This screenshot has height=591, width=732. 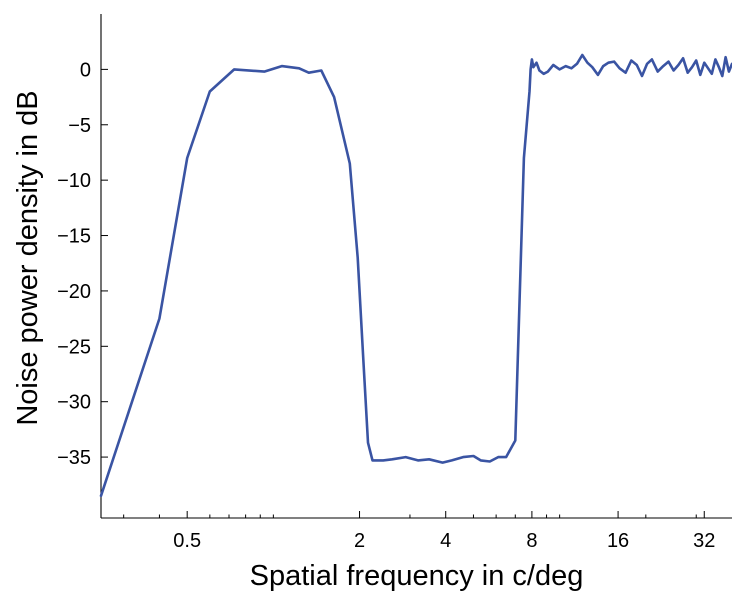 What do you see at coordinates (359, 541) in the screenshot?
I see `x-tick-label: 2` at bounding box center [359, 541].